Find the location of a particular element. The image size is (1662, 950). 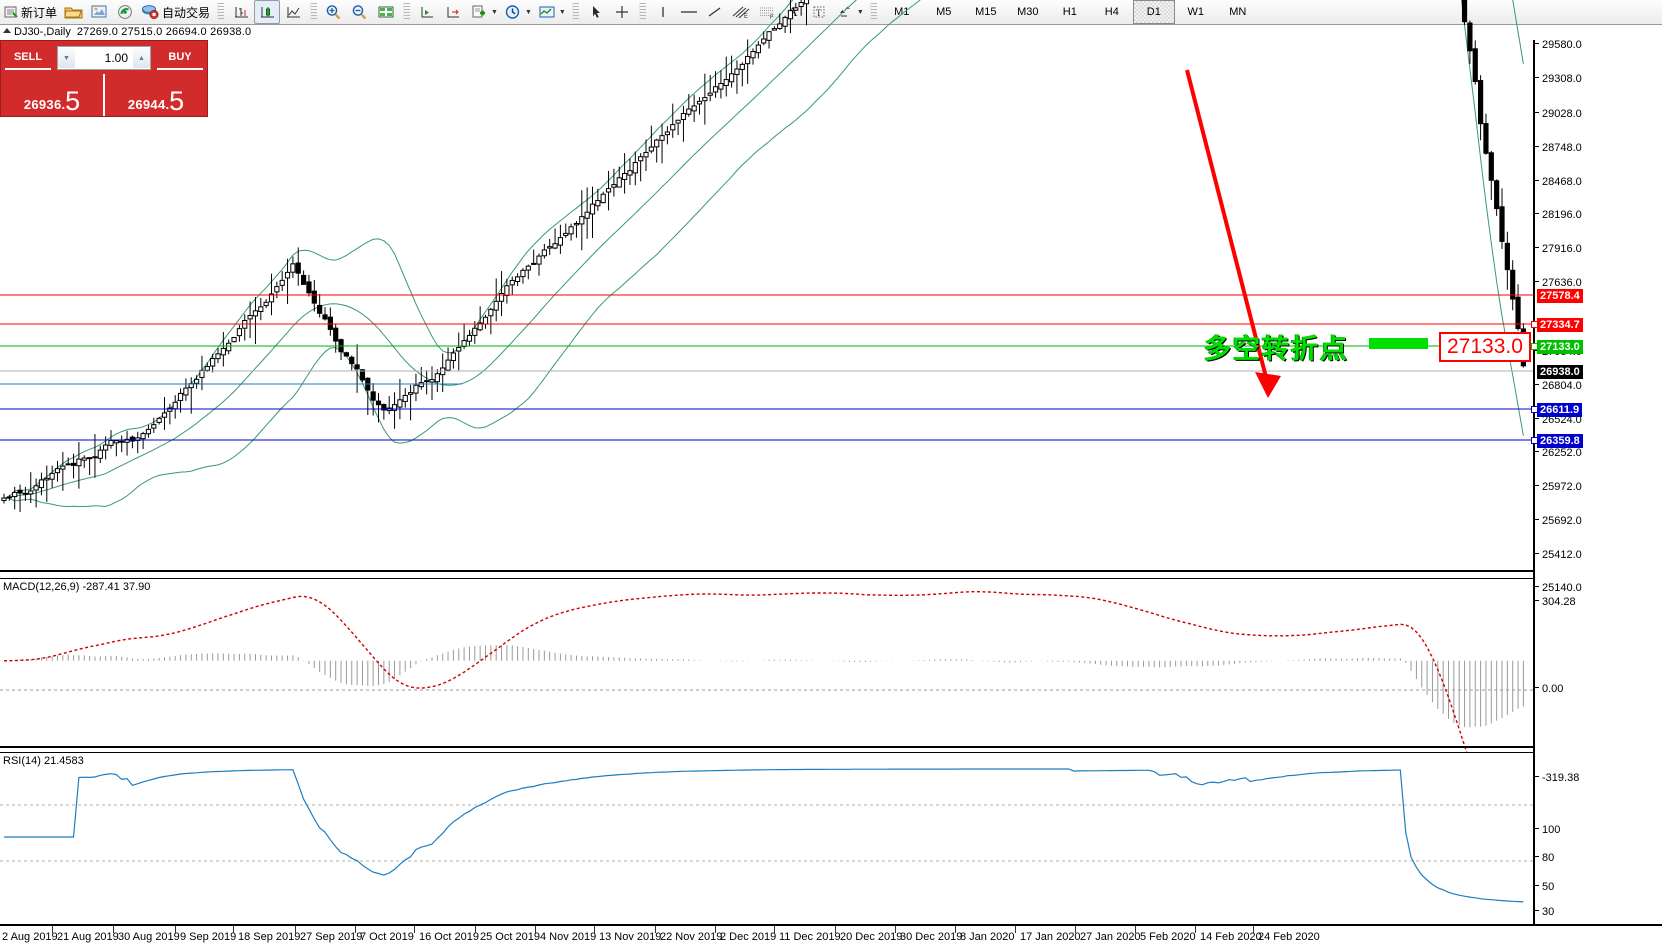

zoom-in-button is located at coordinates (334, 12).